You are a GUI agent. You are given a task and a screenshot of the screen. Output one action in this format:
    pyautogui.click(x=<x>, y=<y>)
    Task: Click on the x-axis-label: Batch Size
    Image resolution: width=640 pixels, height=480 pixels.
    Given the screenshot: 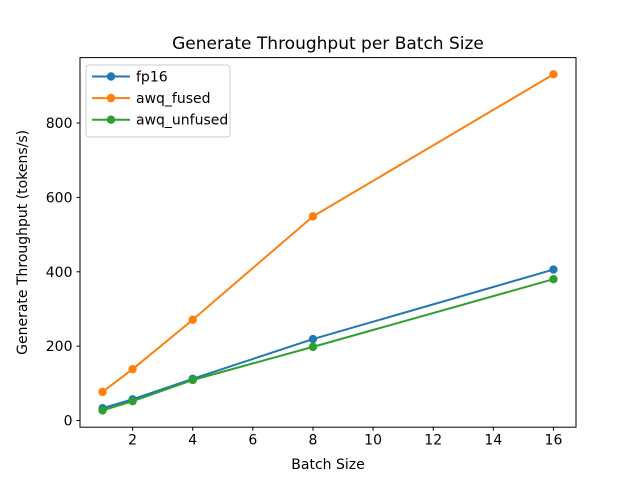 What is the action you would take?
    pyautogui.click(x=327, y=465)
    